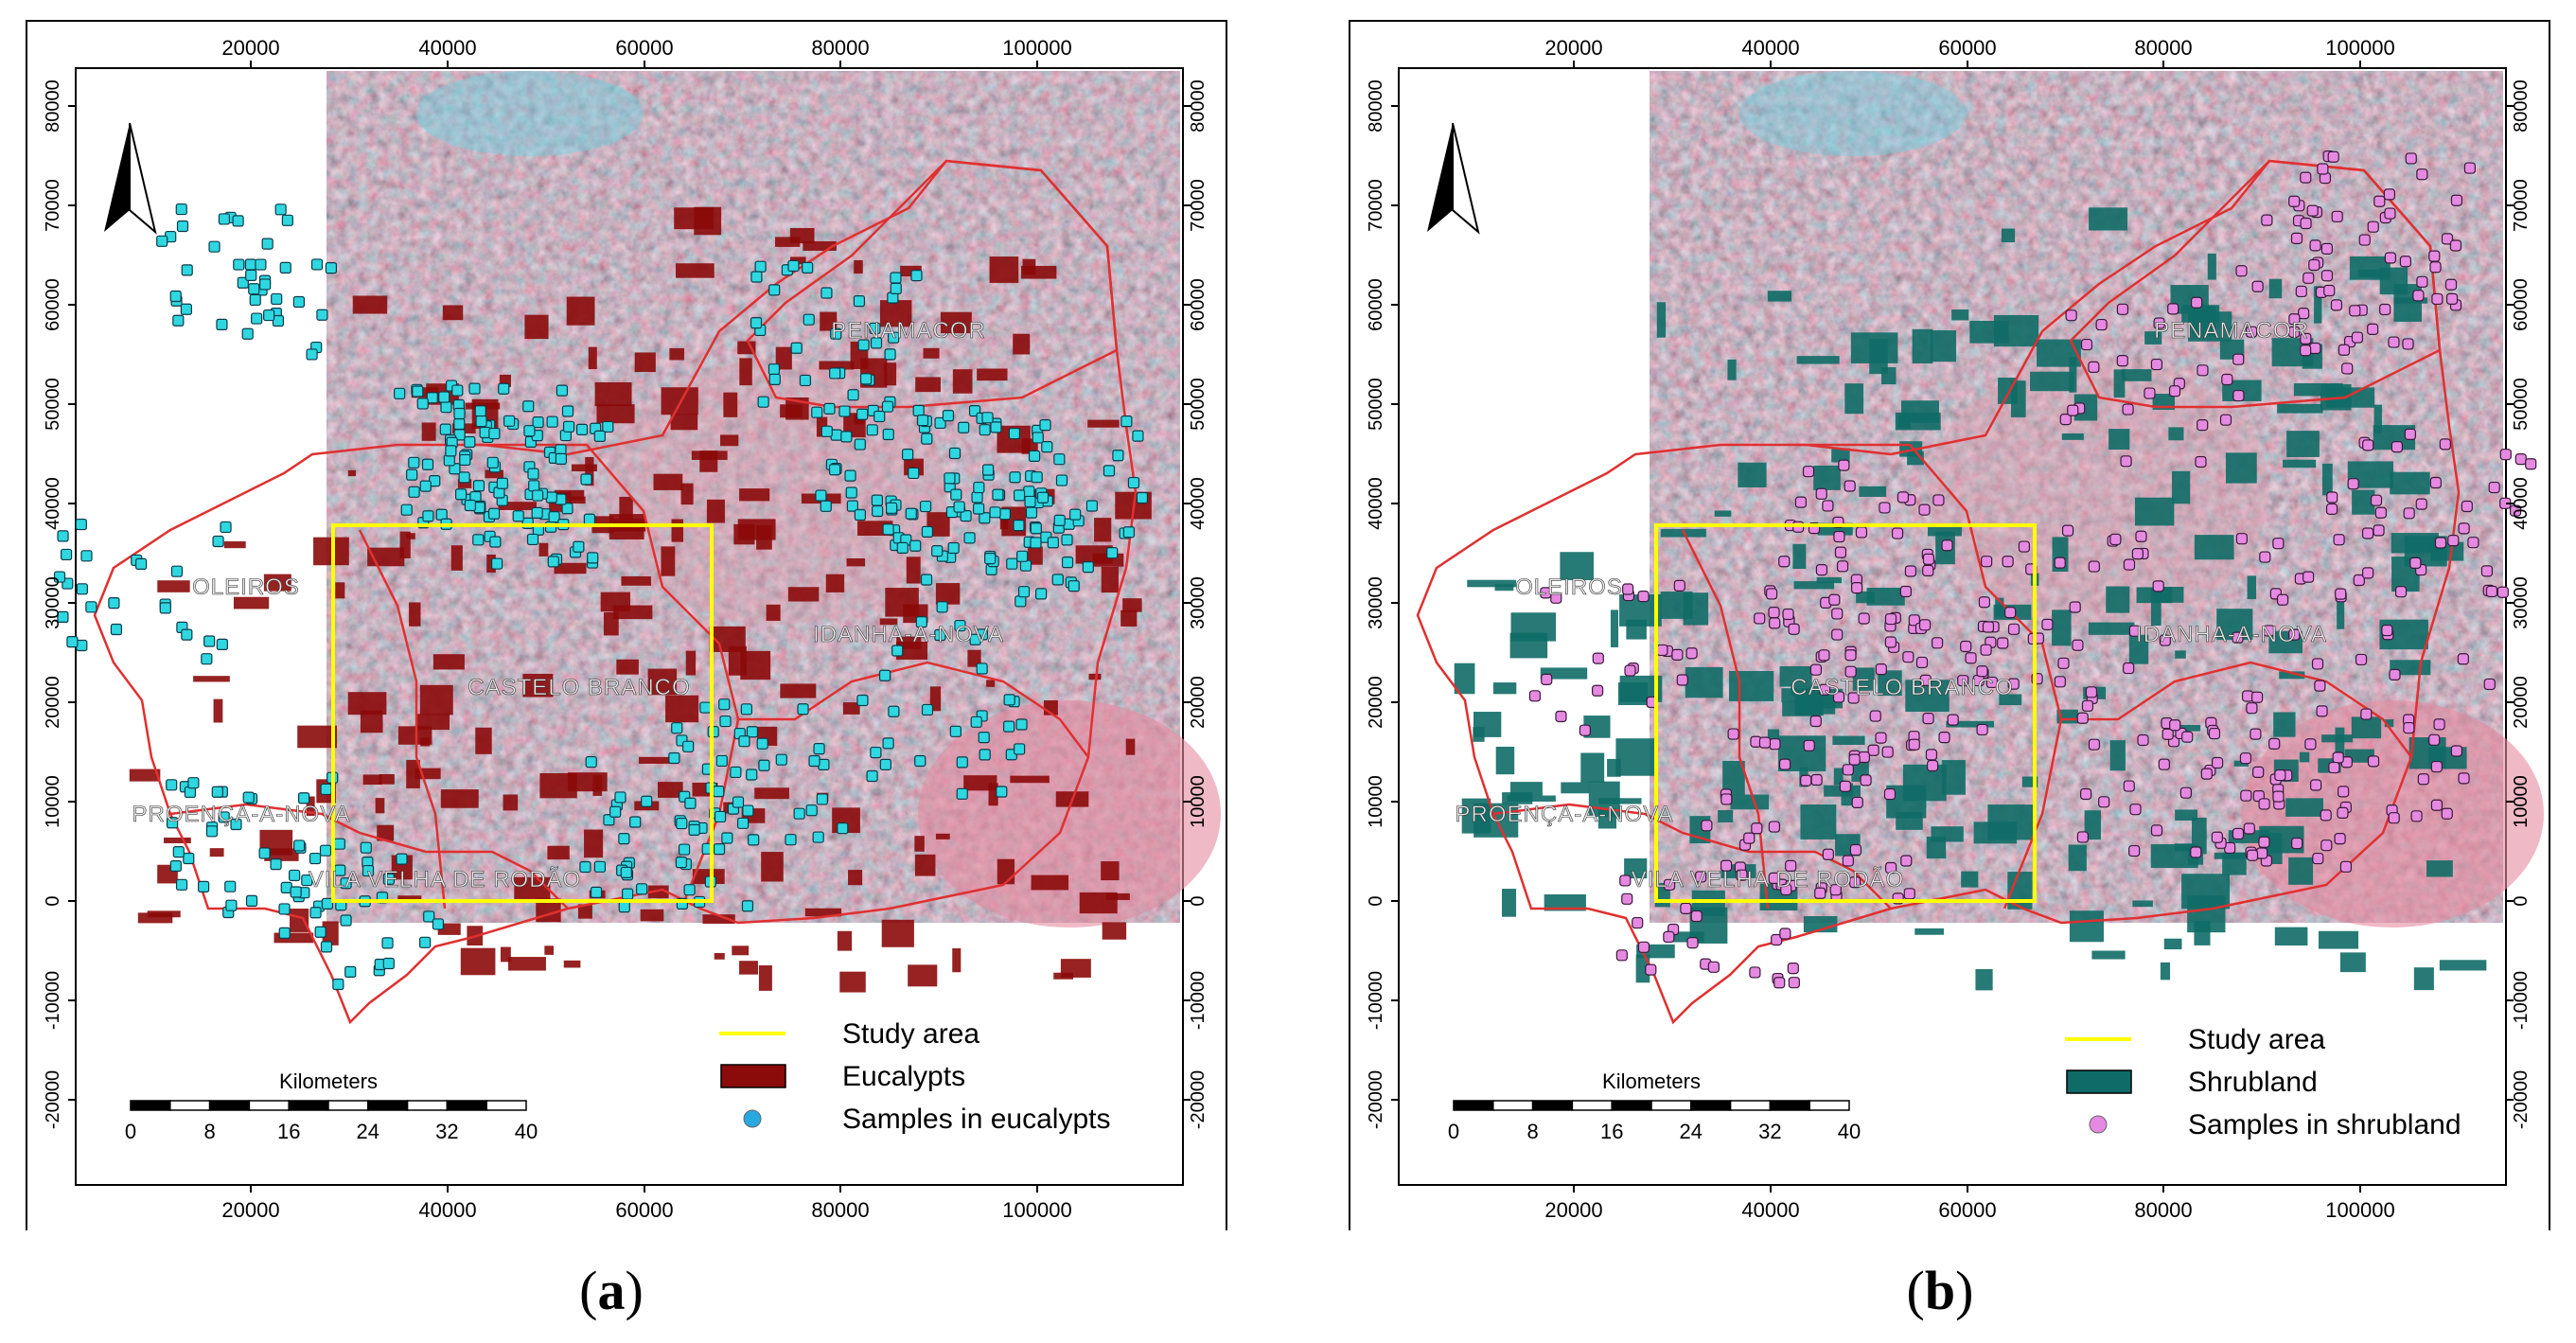 Image resolution: width=2576 pixels, height=1343 pixels. I want to click on y-tick-label-right: 70000, so click(2521, 205).